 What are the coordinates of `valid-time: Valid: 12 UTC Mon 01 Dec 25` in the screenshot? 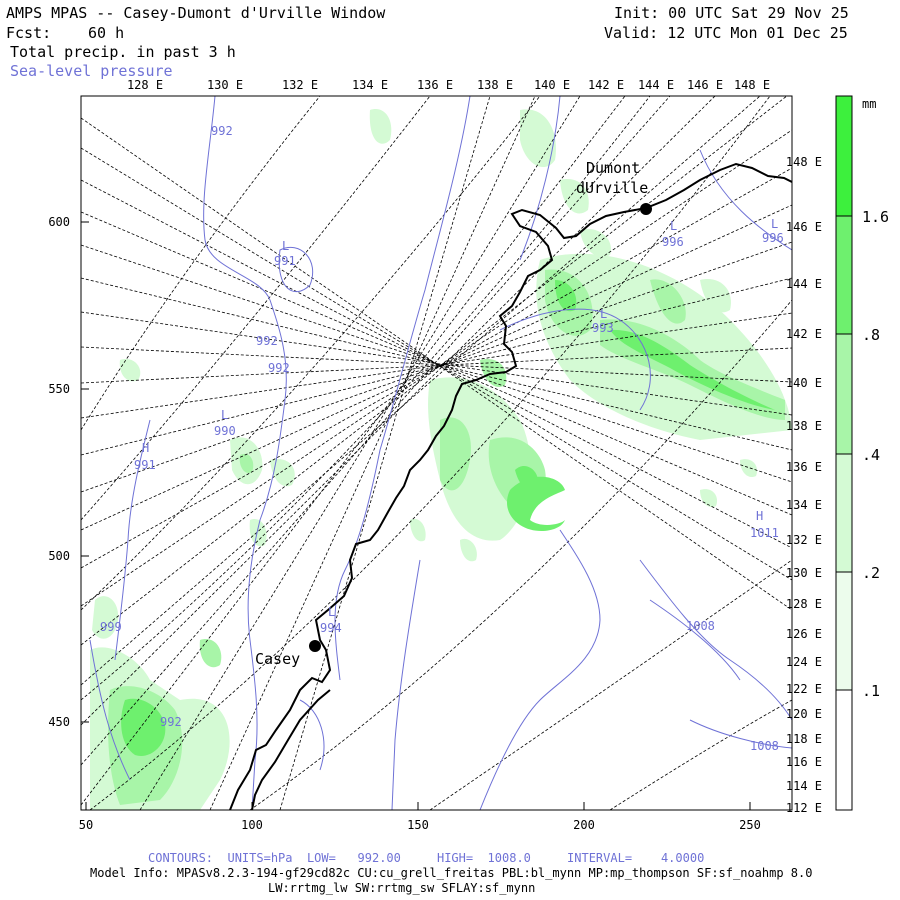 It's located at (726, 33).